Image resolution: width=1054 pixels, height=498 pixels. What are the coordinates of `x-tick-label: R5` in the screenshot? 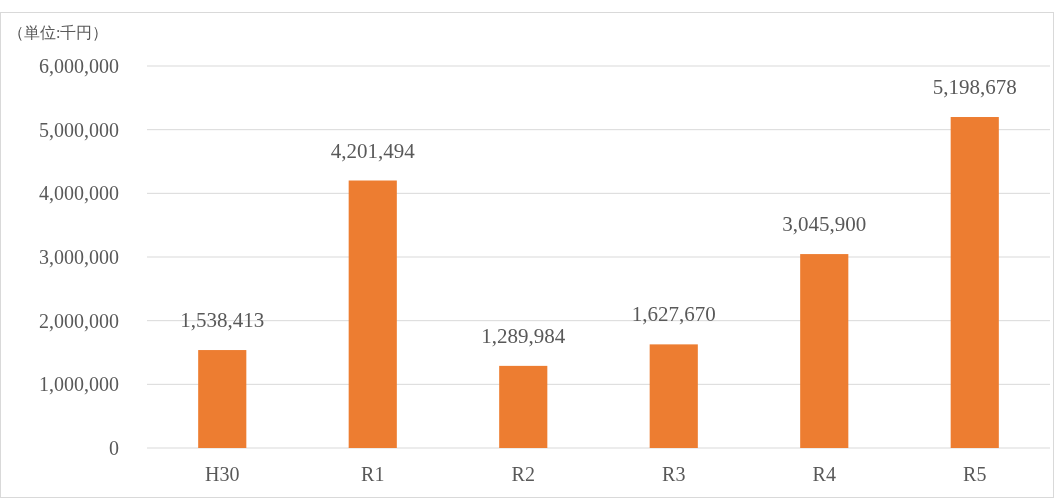 It's located at (975, 474).